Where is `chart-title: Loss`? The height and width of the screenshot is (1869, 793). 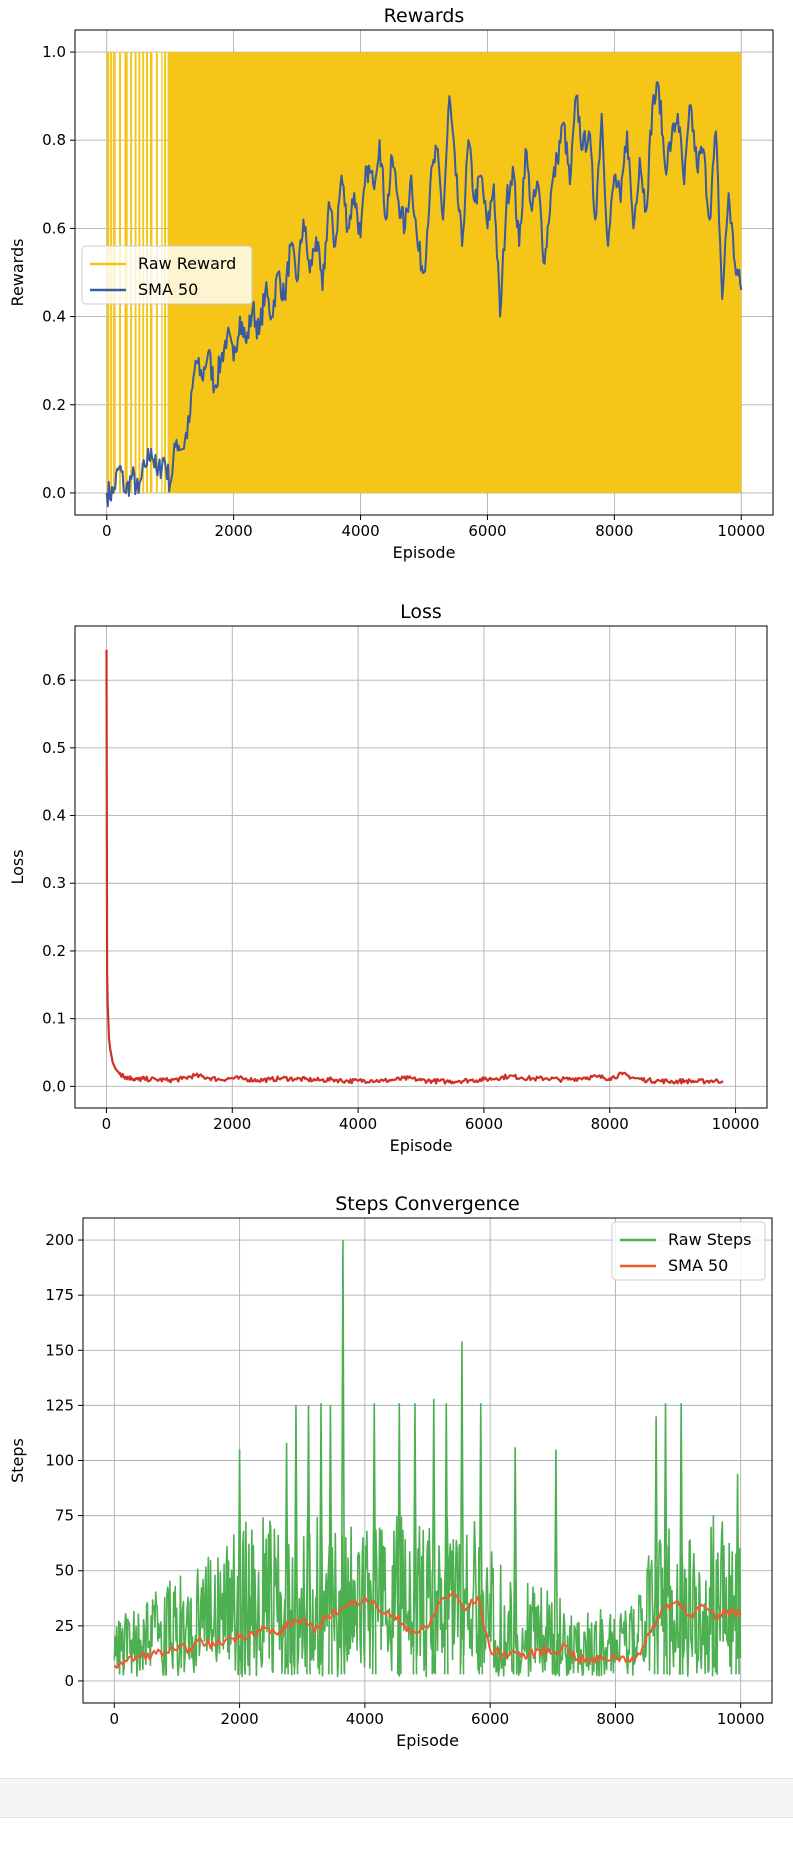
chart-title: Loss is located at coordinates (421, 612).